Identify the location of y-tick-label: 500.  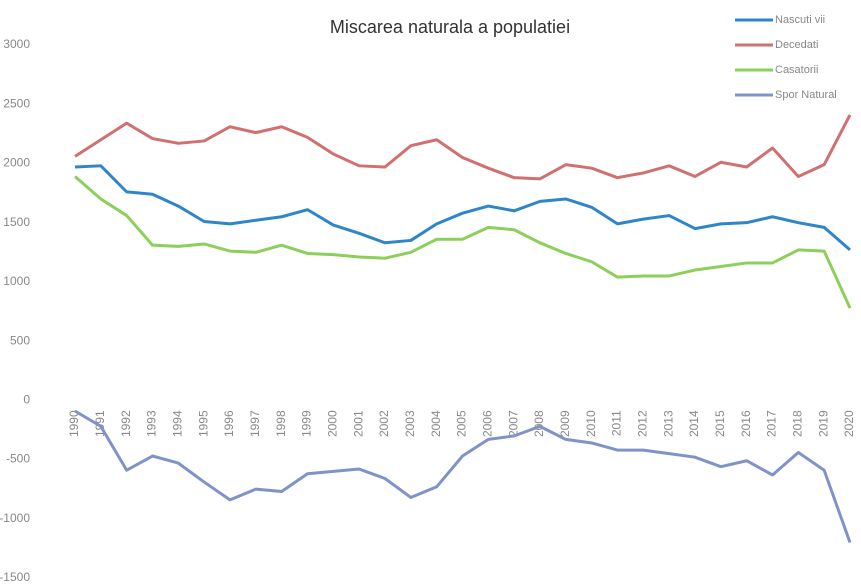
(20, 340).